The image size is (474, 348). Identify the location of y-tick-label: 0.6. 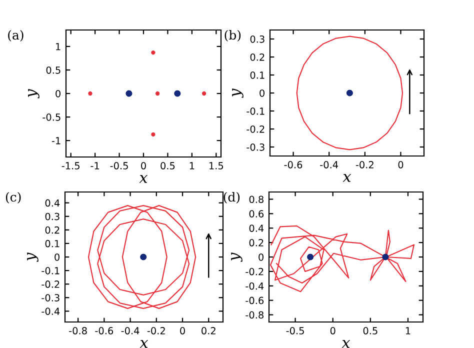
(256, 214).